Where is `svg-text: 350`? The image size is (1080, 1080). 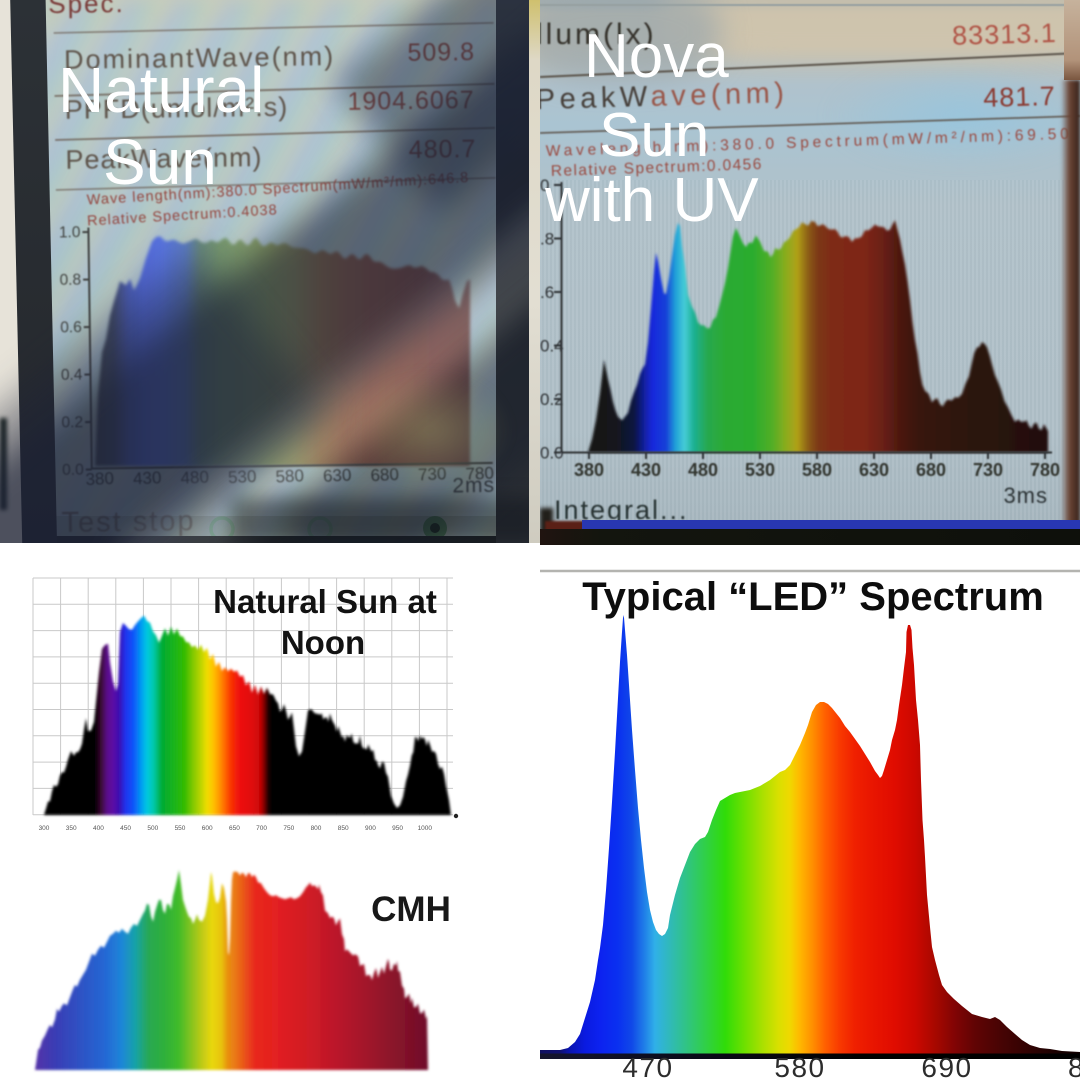 svg-text: 350 is located at coordinates (71, 828).